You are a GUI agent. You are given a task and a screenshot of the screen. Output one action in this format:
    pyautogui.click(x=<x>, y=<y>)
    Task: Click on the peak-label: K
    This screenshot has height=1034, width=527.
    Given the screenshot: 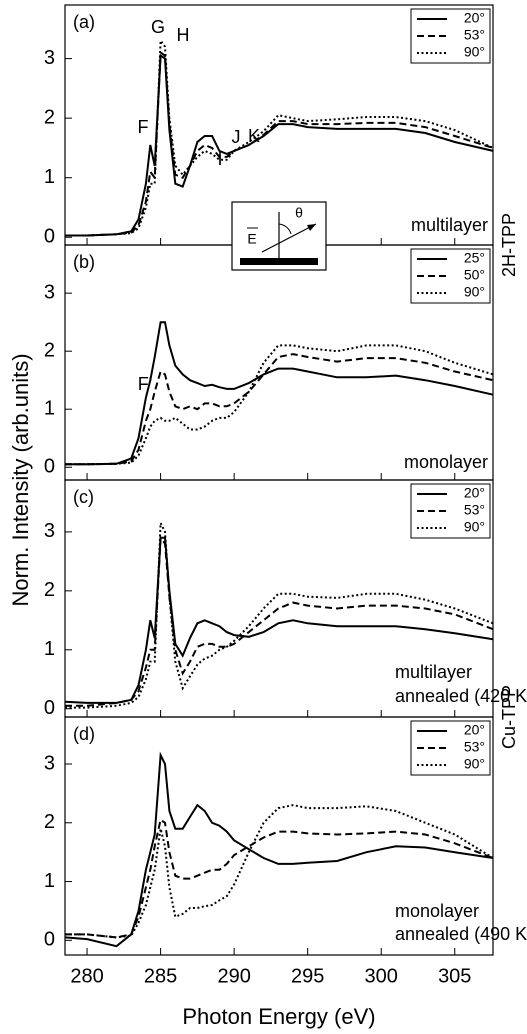 What is the action you would take?
    pyautogui.click(x=254, y=136)
    